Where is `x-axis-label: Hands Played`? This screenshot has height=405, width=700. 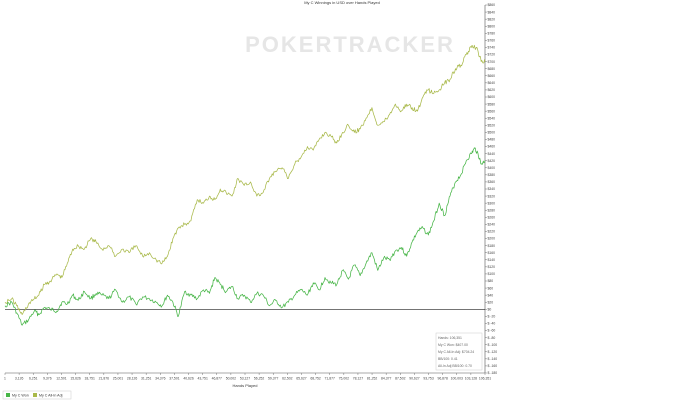
x-axis-label: Hands Played is located at coordinates (245, 385).